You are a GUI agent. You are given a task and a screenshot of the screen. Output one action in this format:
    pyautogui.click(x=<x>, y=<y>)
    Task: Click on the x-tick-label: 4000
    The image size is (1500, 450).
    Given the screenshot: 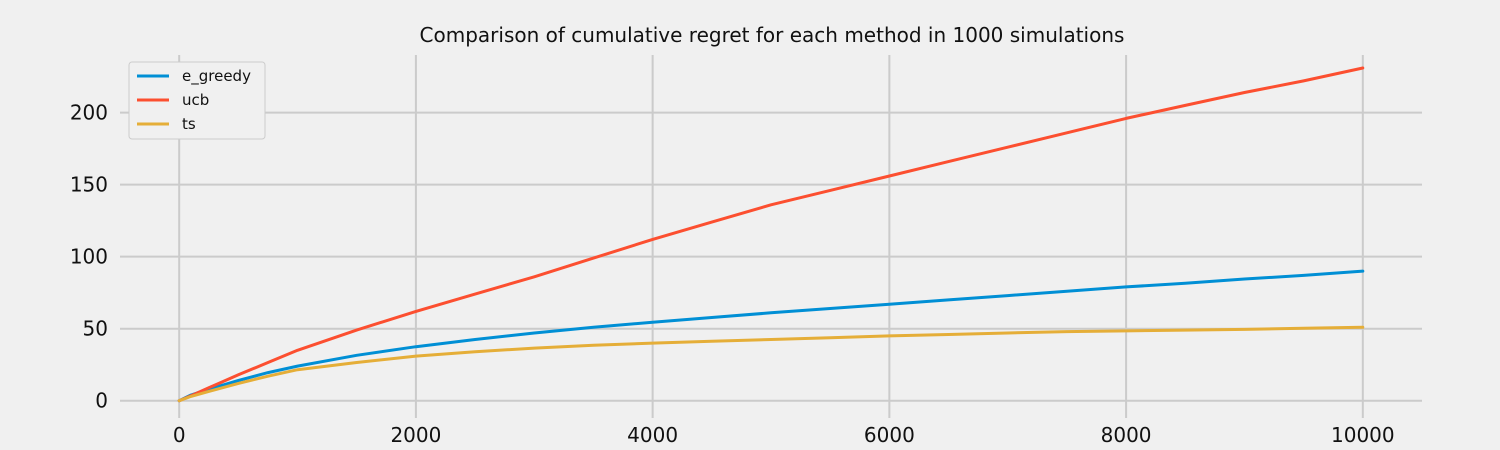 What is the action you would take?
    pyautogui.click(x=652, y=435)
    